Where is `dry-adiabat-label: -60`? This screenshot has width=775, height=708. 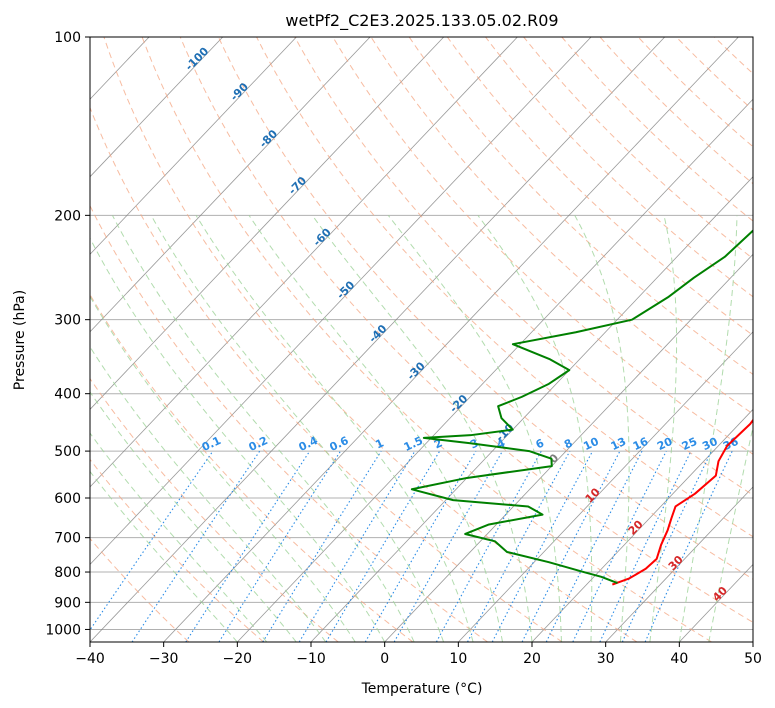
dry-adiabat-label: -60 is located at coordinates (322, 237).